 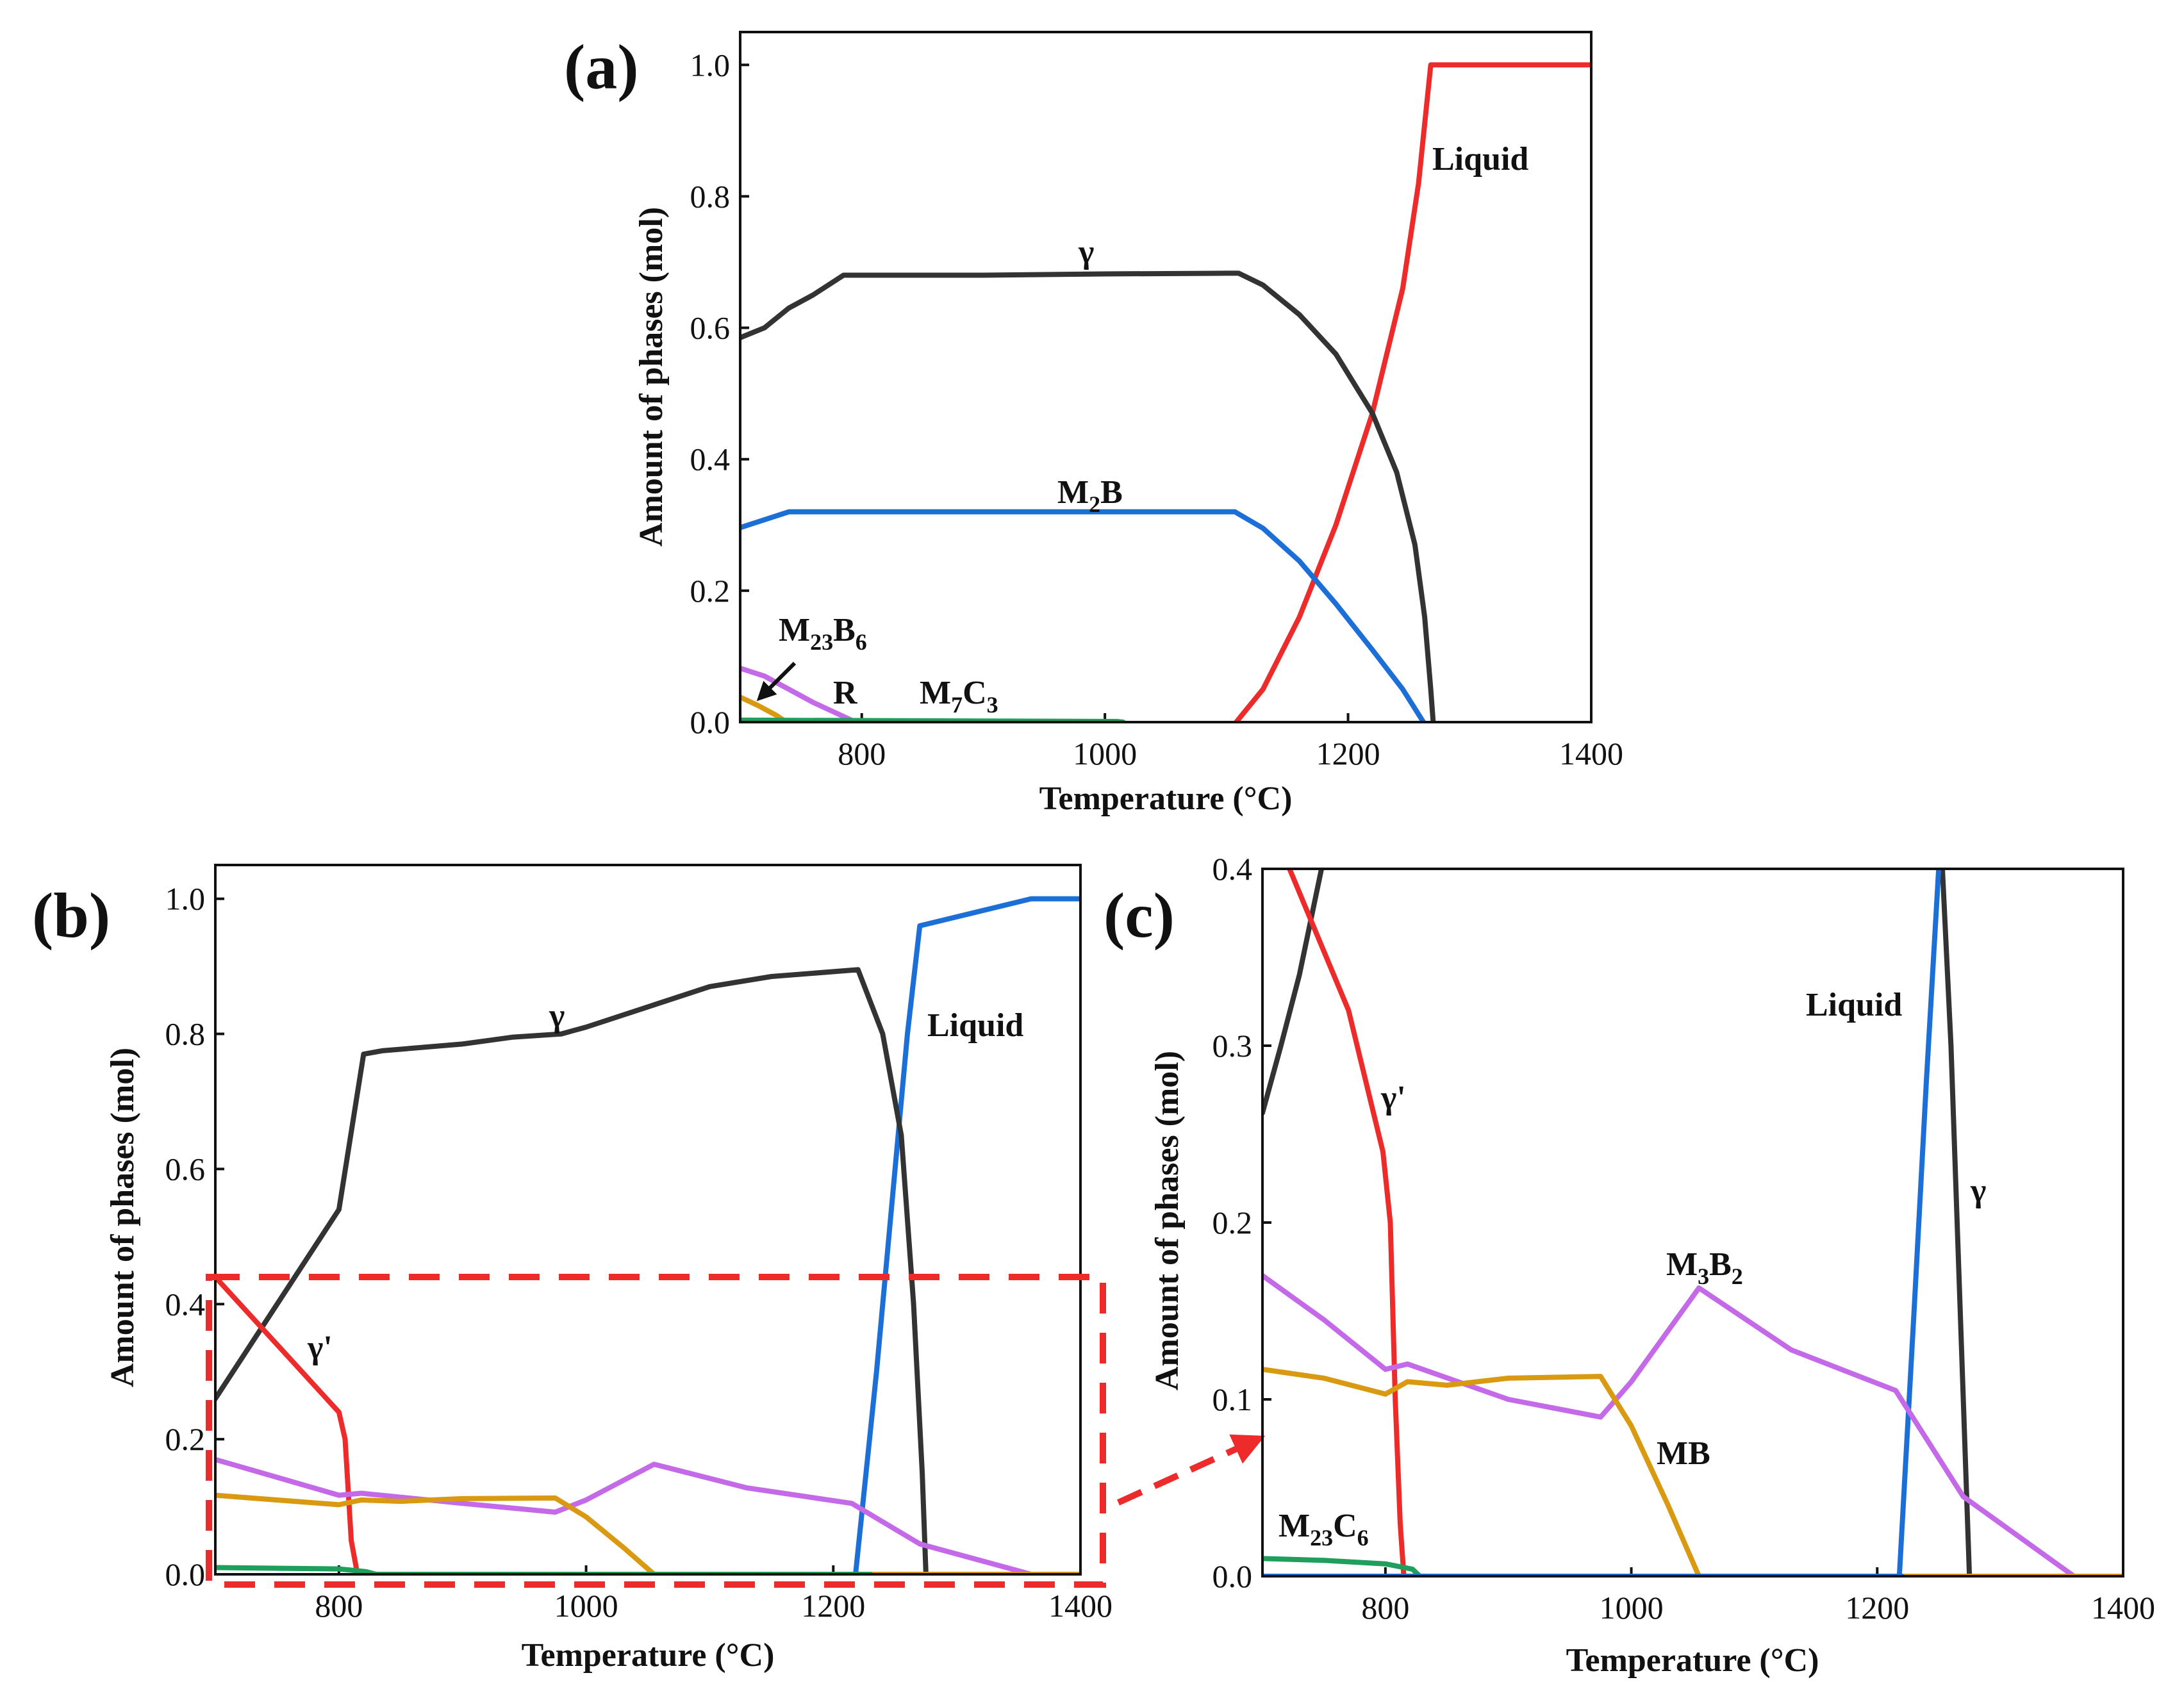 I want to click on panel-a-r-label: R, so click(x=846, y=693).